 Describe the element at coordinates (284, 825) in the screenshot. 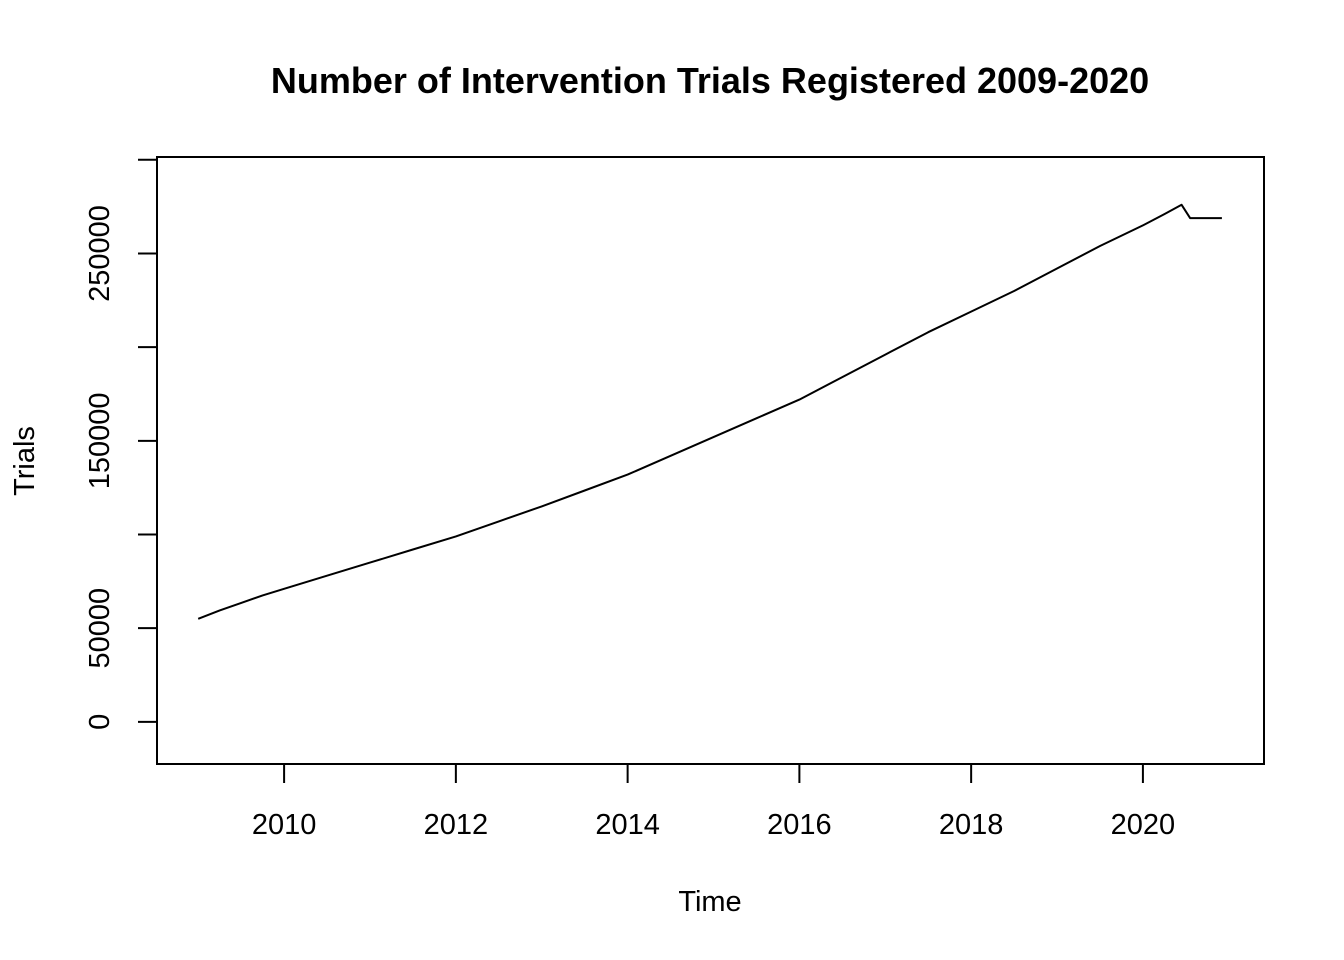

I see `x-tick-label: 2010` at that location.